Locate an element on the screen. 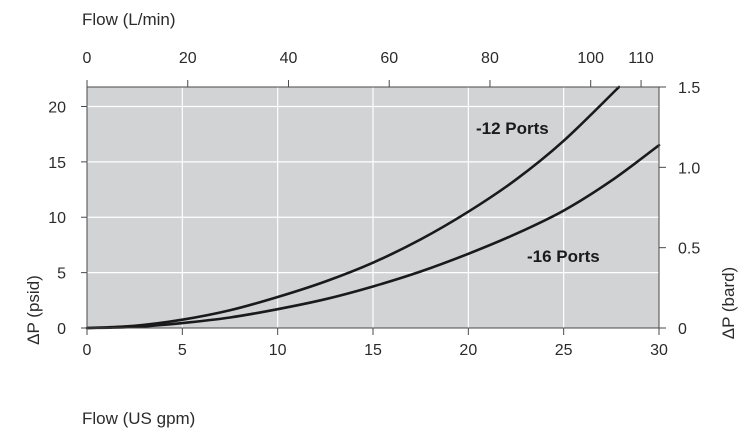  y-tick-label: 20 is located at coordinates (57, 107).